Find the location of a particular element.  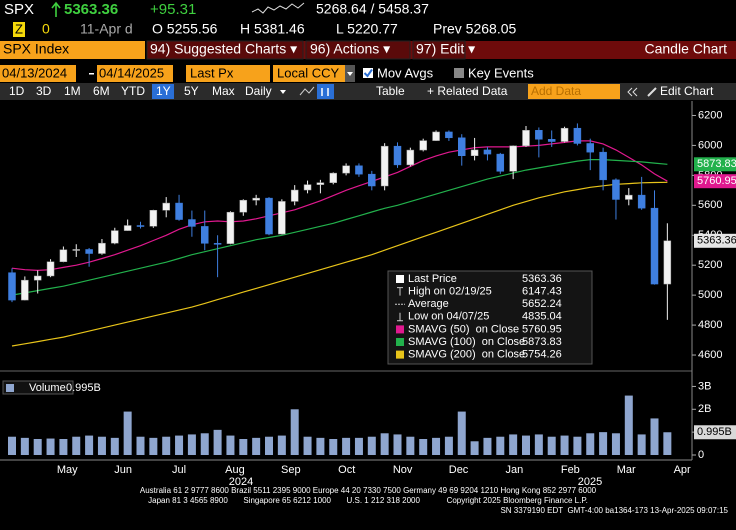

ticker: SPX is located at coordinates (19, 9).